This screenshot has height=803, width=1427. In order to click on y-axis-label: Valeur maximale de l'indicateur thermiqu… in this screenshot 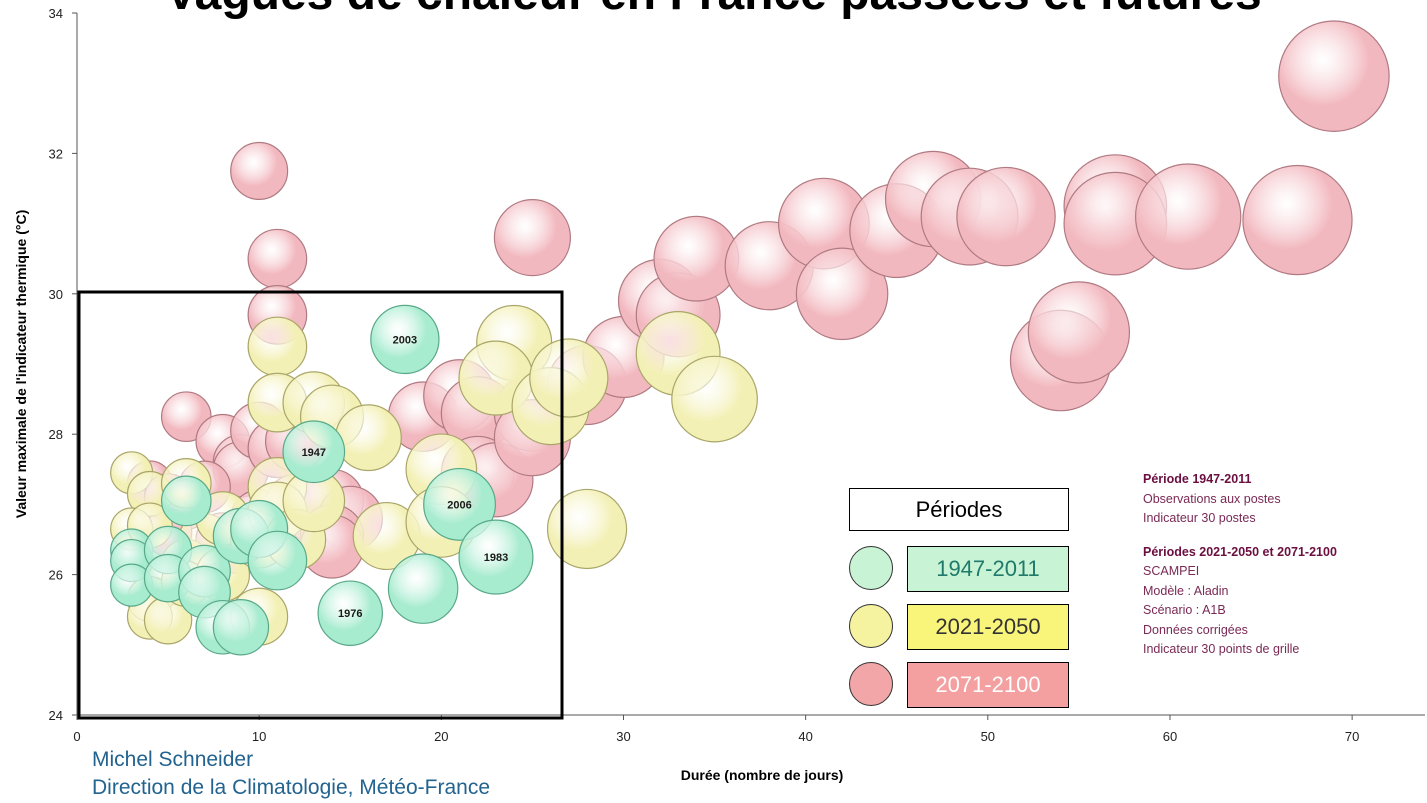, I will do `click(21, 364)`.